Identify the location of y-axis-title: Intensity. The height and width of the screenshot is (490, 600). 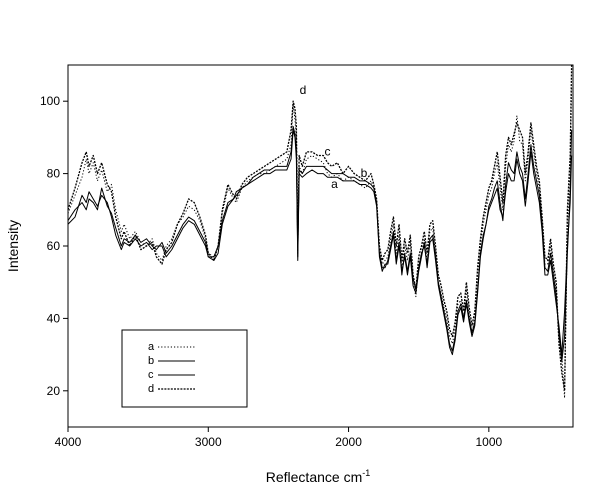
(13, 246).